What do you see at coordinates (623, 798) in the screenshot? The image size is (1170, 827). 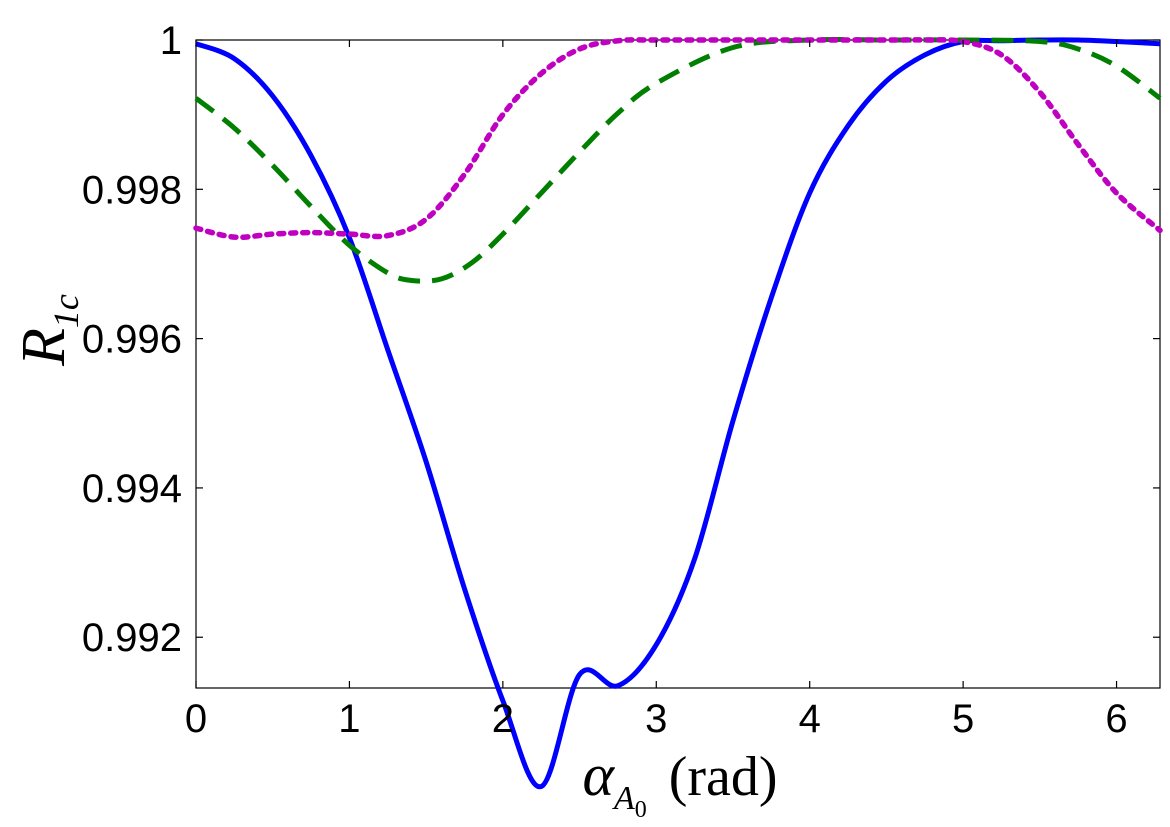 I see `x-axis-subscript: A` at bounding box center [623, 798].